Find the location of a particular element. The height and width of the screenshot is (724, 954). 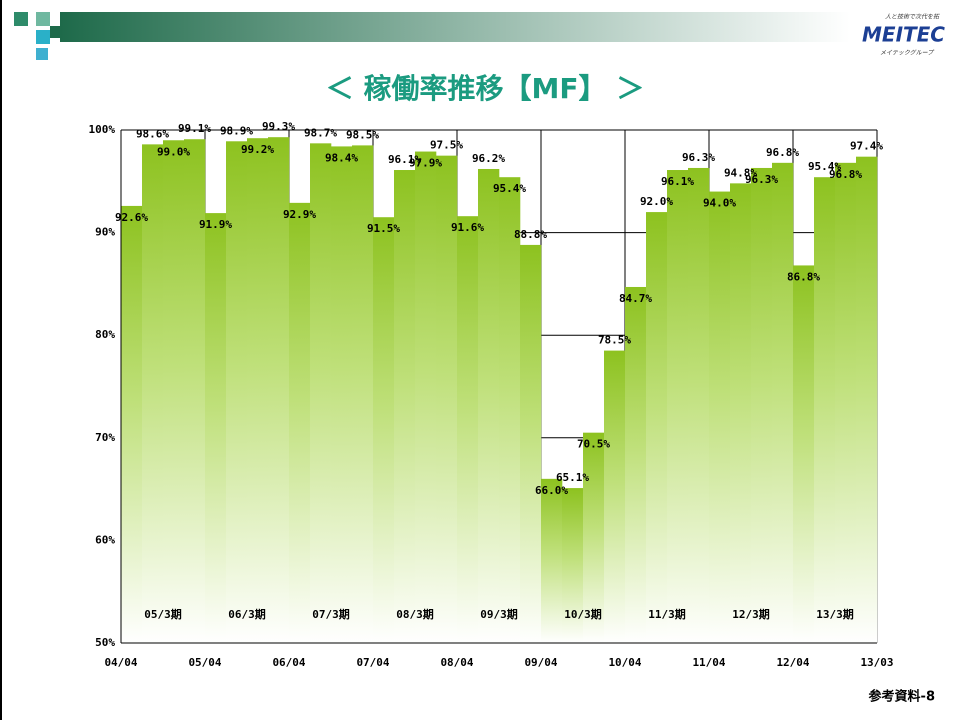

data-label: 78.5% is located at coordinates (614, 340).